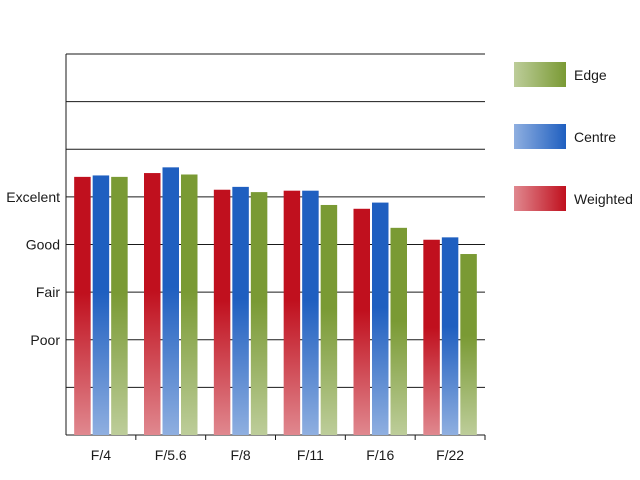  I want to click on x-axis-labels: F/4 F/5.6 F/8 F/11 F/16 F/22, so click(288, 449).